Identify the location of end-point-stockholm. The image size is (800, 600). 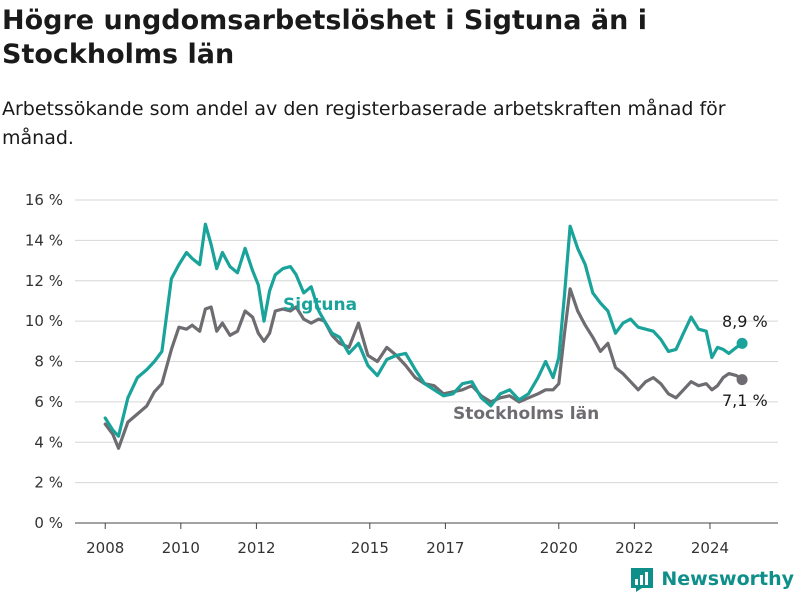
(742, 380).